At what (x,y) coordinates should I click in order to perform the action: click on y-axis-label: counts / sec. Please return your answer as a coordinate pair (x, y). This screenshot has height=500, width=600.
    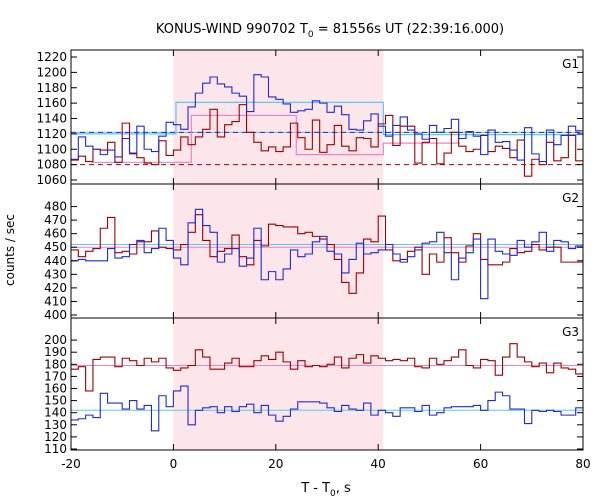
    Looking at the image, I should click on (10, 250).